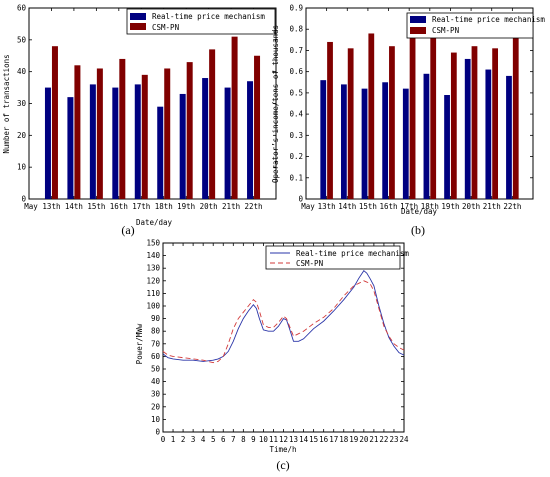 The width and height of the screenshot is (550, 477). Describe the element at coordinates (373, 439) in the screenshot. I see `chart-c-xtick-label: 21` at that location.